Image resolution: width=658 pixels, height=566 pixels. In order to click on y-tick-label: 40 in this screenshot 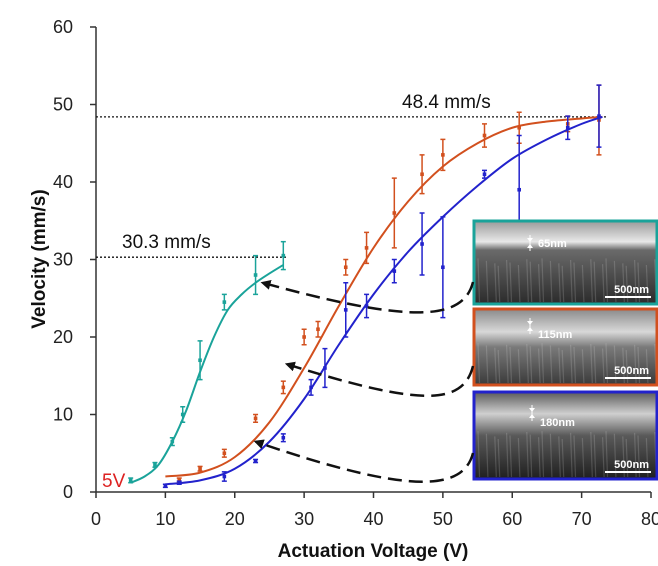, I will do `click(63, 182)`.